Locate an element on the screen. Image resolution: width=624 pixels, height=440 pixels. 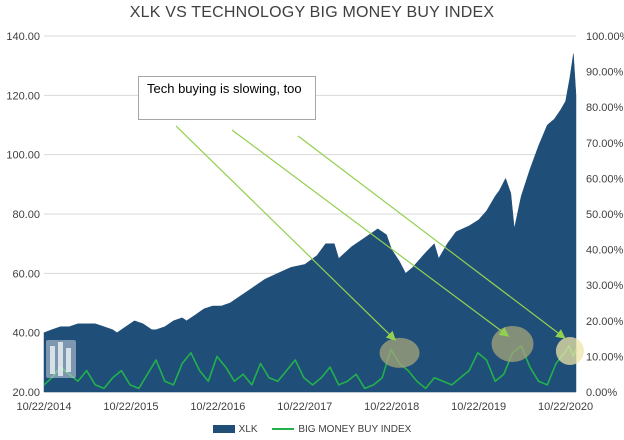
y-left-tick-label: 20.00 is located at coordinates (26, 393).